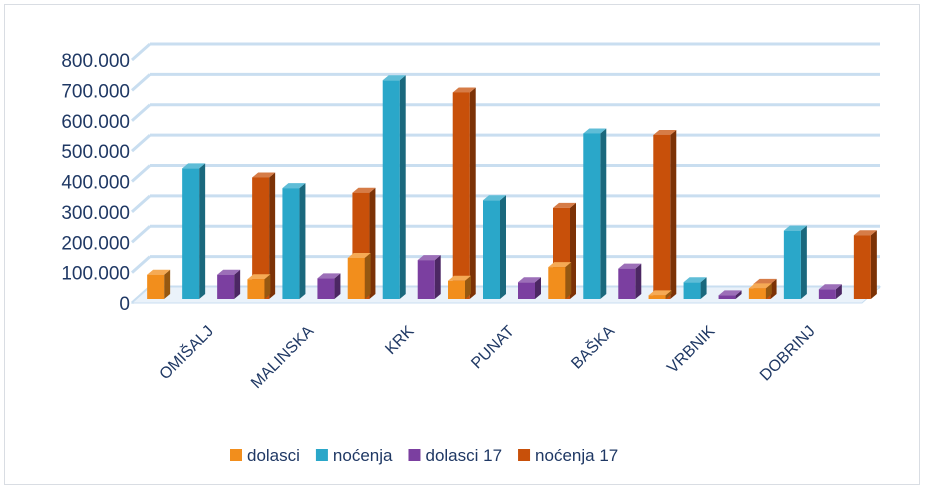 This screenshot has width=925, height=490. Describe the element at coordinates (95, 213) in the screenshot. I see `y-tick-label: 300.000` at that location.